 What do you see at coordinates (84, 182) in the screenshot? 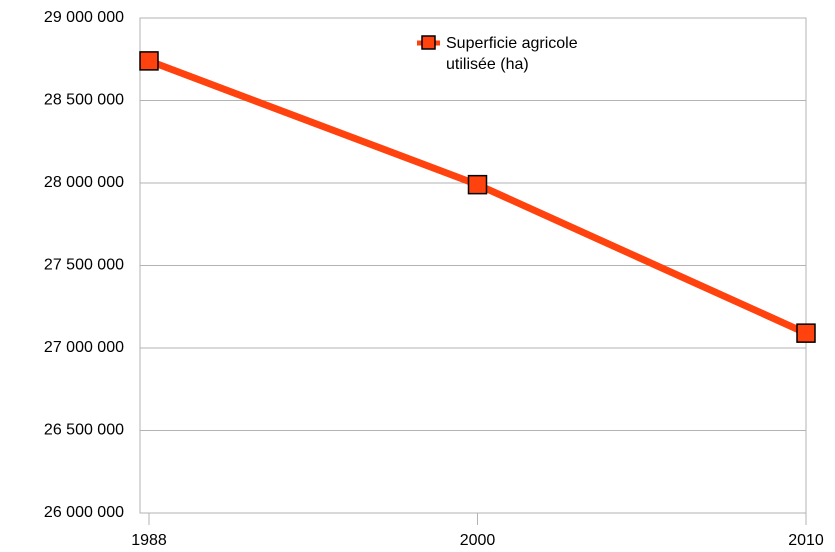
I see `y-tick-label: 28 000 000` at bounding box center [84, 182].